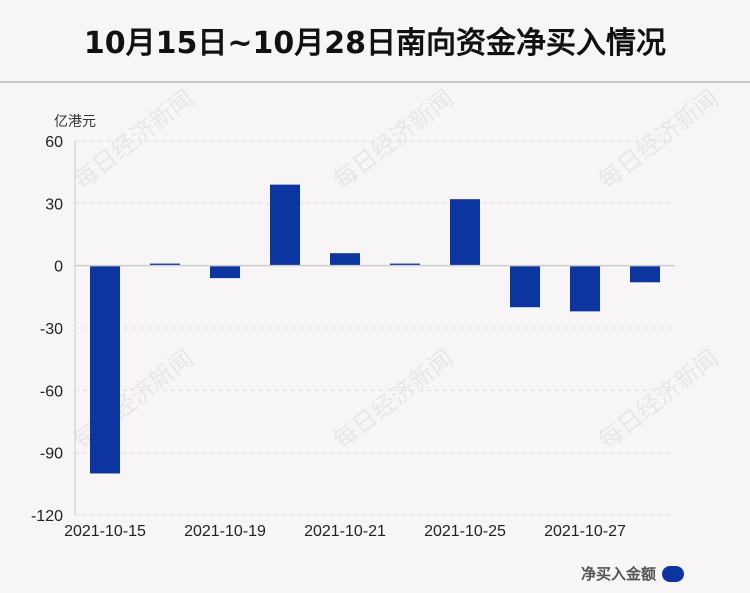 The height and width of the screenshot is (593, 750). Describe the element at coordinates (465, 531) in the screenshot. I see `x-tick-label: 2021-10-25` at that location.